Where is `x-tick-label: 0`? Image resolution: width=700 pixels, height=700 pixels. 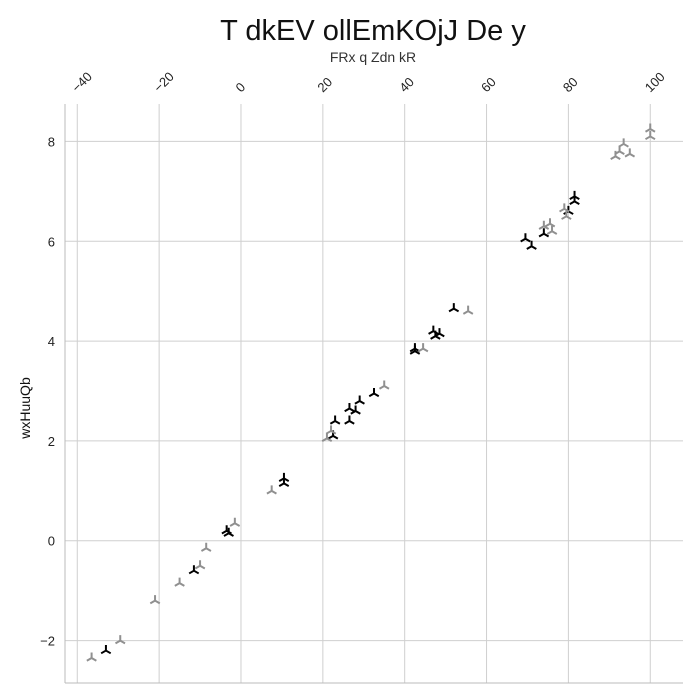
x-tick-label: 0 is located at coordinates (241, 87).